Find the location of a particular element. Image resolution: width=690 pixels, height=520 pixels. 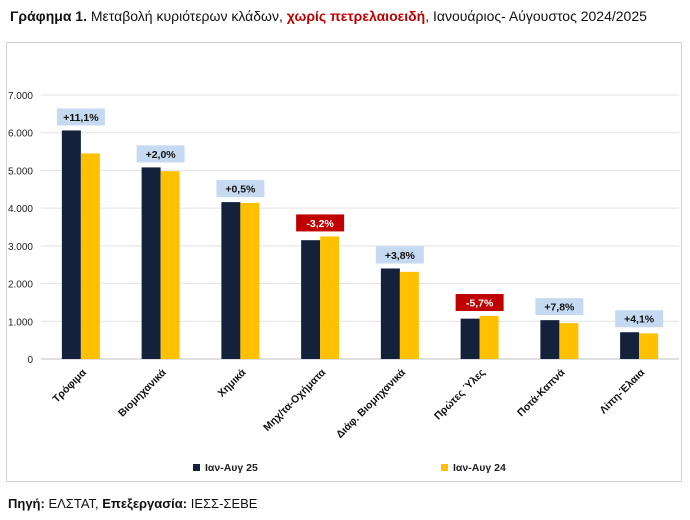

source-label: Πηγή: is located at coordinates (26, 503).